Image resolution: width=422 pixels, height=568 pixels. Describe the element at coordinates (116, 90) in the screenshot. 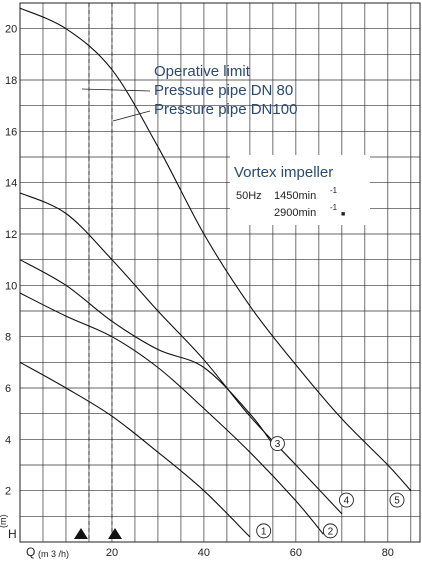

I see `limit-dn80-pointer` at that location.